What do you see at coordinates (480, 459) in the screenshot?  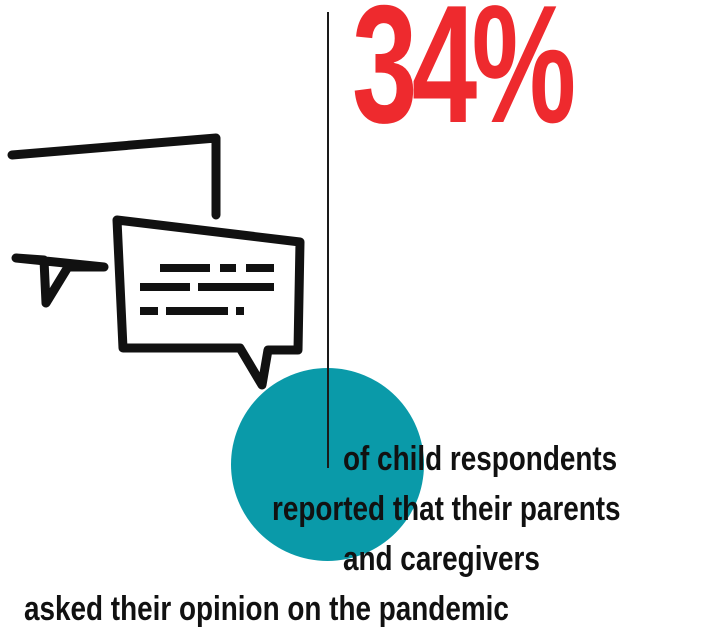 I see `caption-line: of child respondents` at bounding box center [480, 459].